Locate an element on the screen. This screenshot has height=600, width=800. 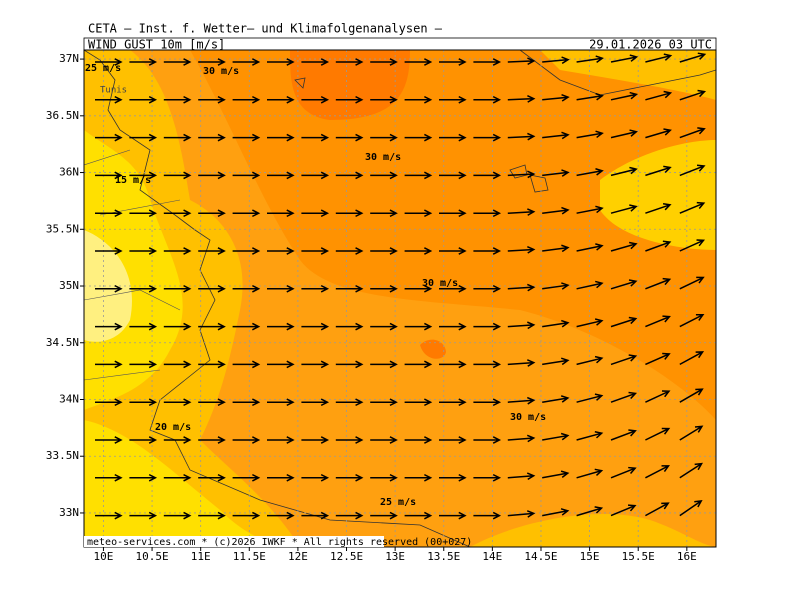
footer-bg is located at coordinates (234, 541).